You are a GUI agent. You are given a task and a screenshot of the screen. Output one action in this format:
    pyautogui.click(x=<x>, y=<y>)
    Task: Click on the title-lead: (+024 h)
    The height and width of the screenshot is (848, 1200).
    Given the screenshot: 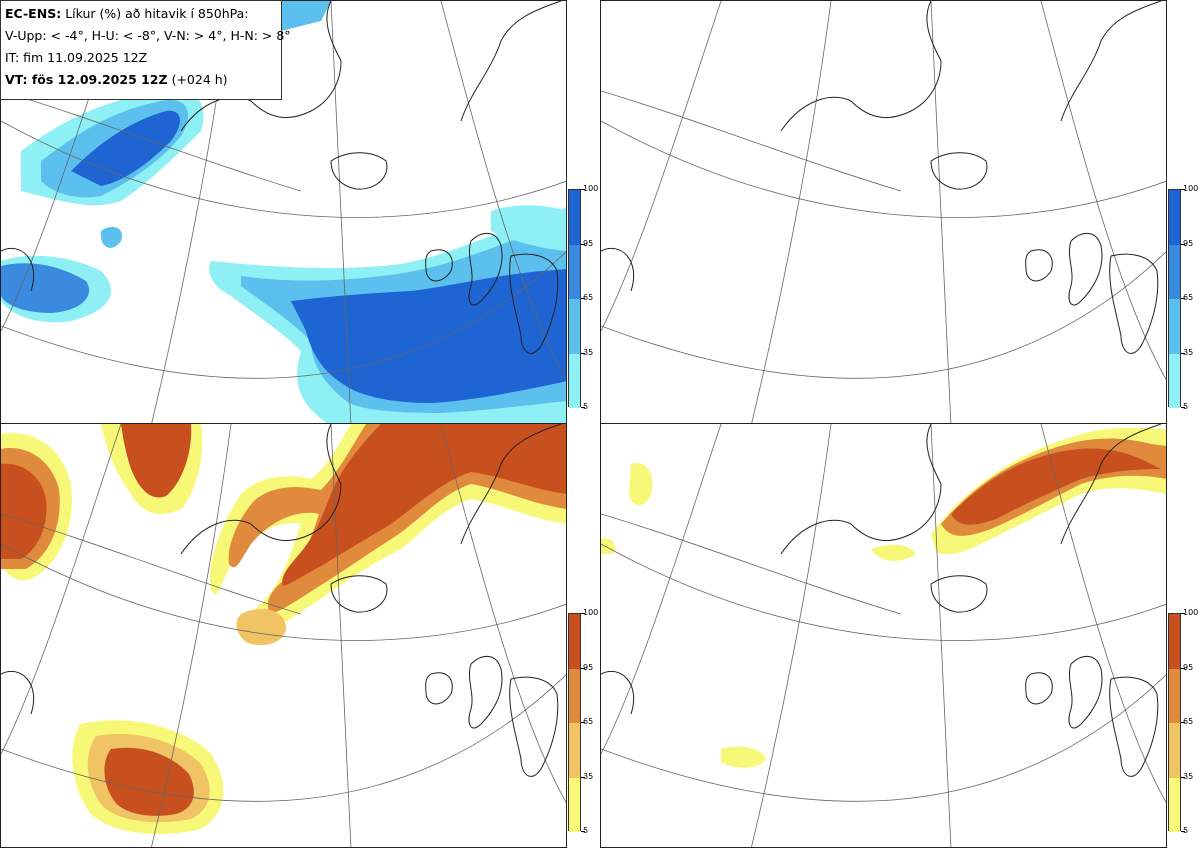 What is the action you would take?
    pyautogui.click(x=199, y=79)
    